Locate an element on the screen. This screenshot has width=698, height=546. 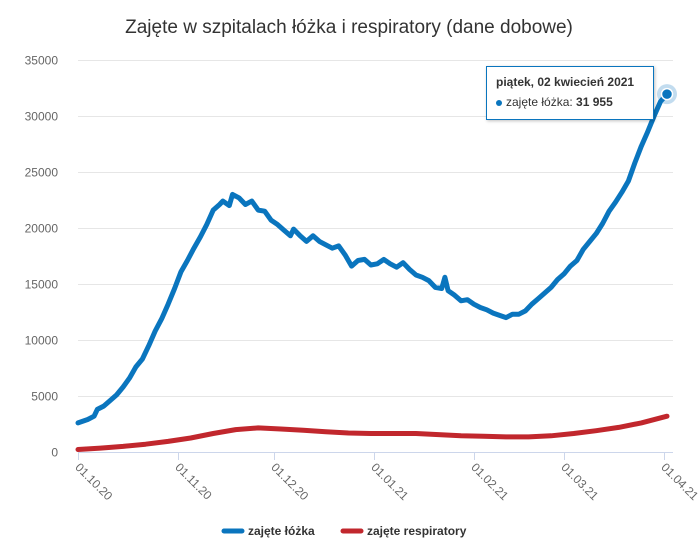
x-tick-label: 01.01.21 is located at coordinates (389, 481).